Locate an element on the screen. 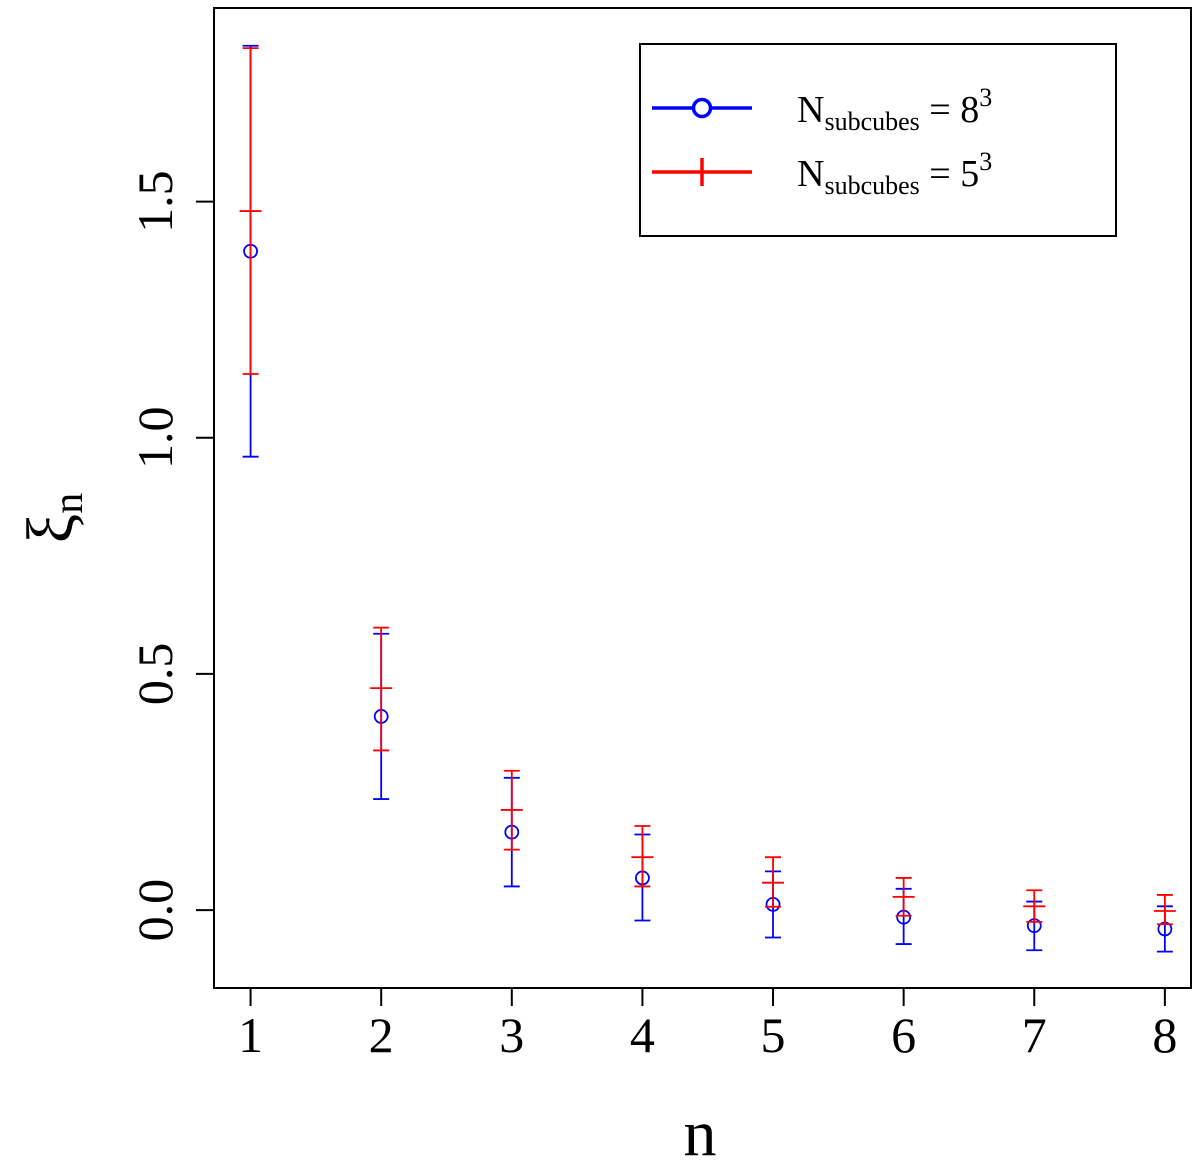 The width and height of the screenshot is (1200, 1161). x-tick-label: 3 is located at coordinates (511, 1035).